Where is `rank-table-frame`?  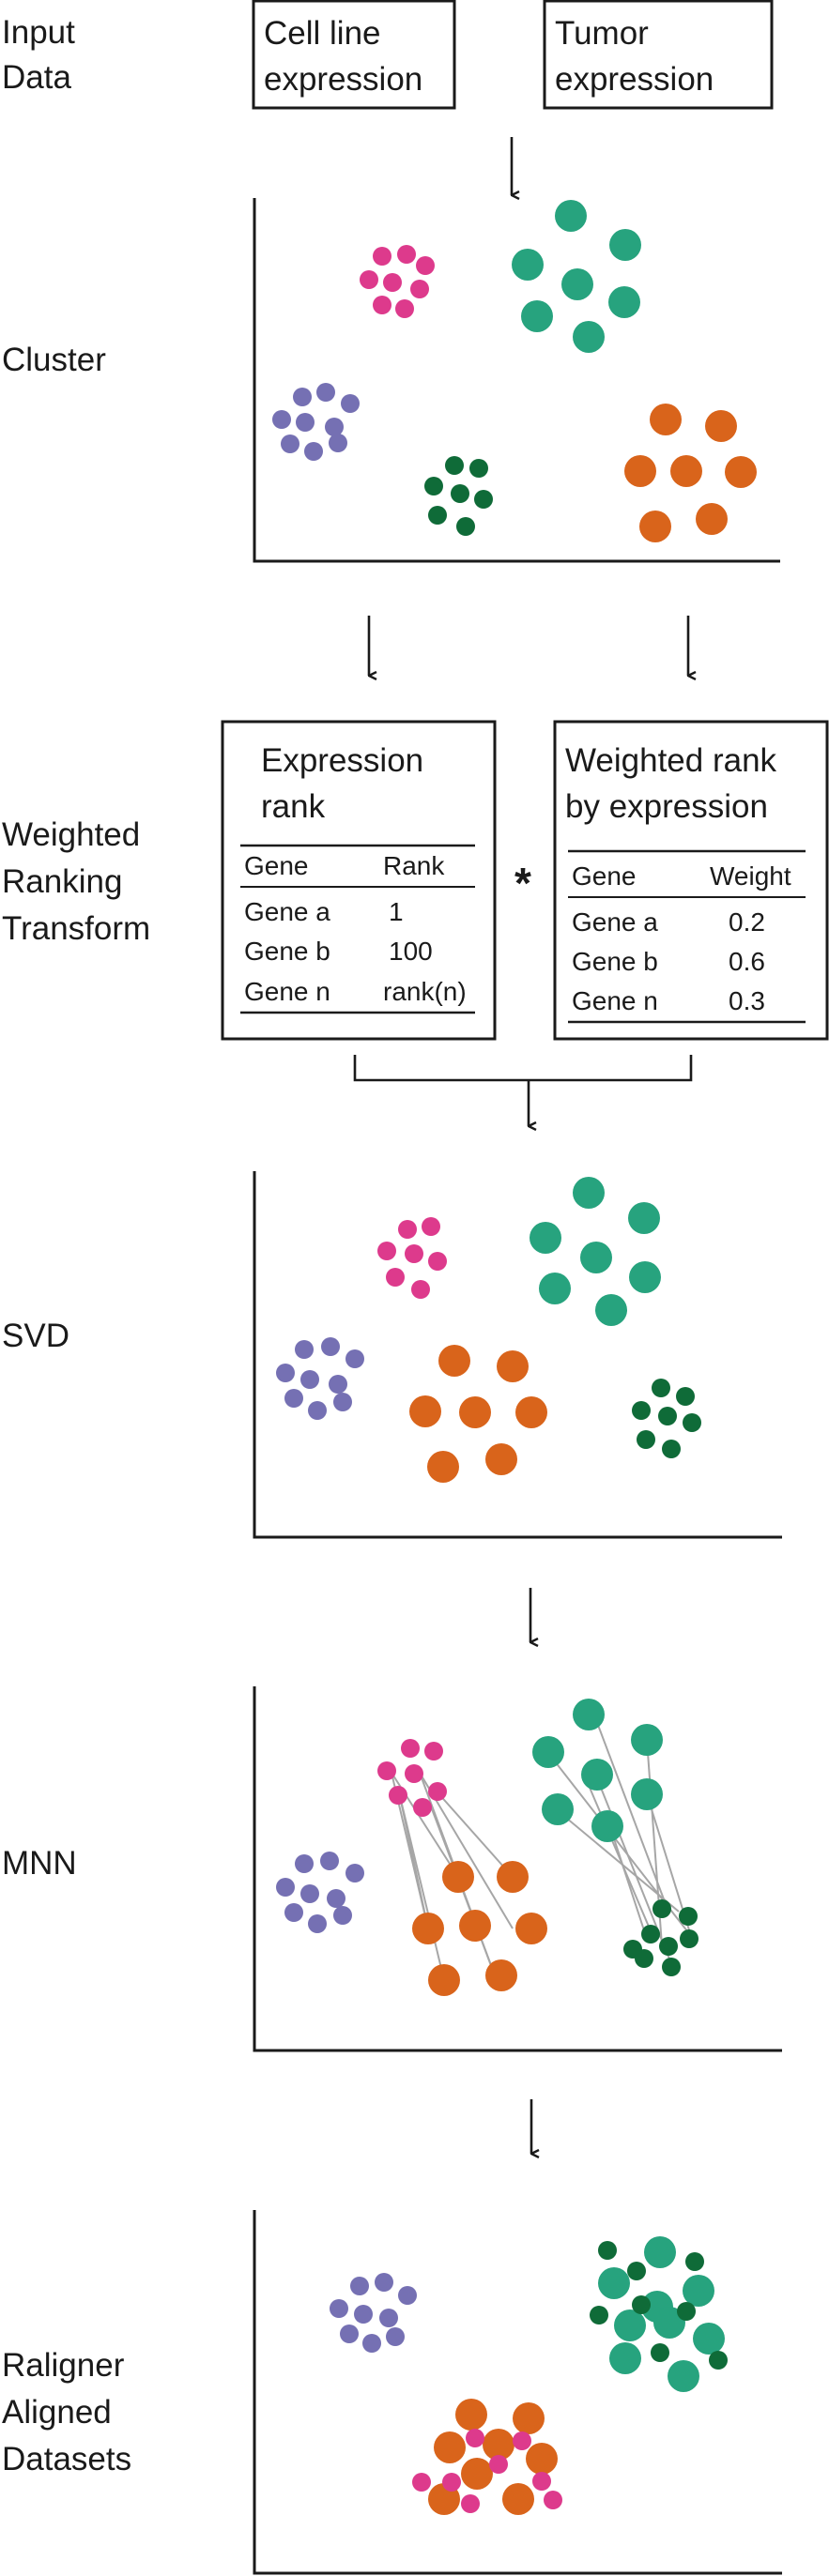
rank-table-frame is located at coordinates (359, 880).